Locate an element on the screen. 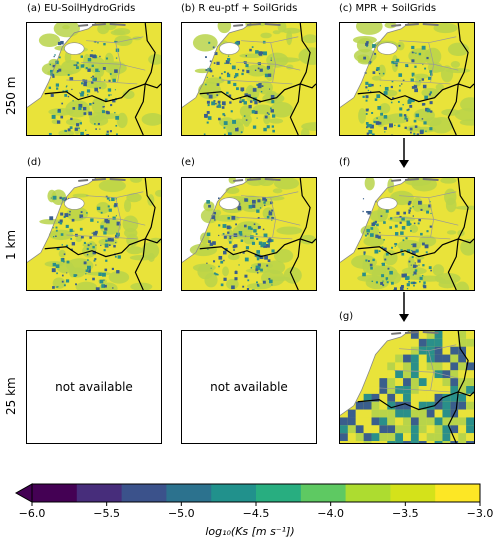 Image resolution: width=500 pixels, height=548 pixels. map-panel-b is located at coordinates (249, 79).